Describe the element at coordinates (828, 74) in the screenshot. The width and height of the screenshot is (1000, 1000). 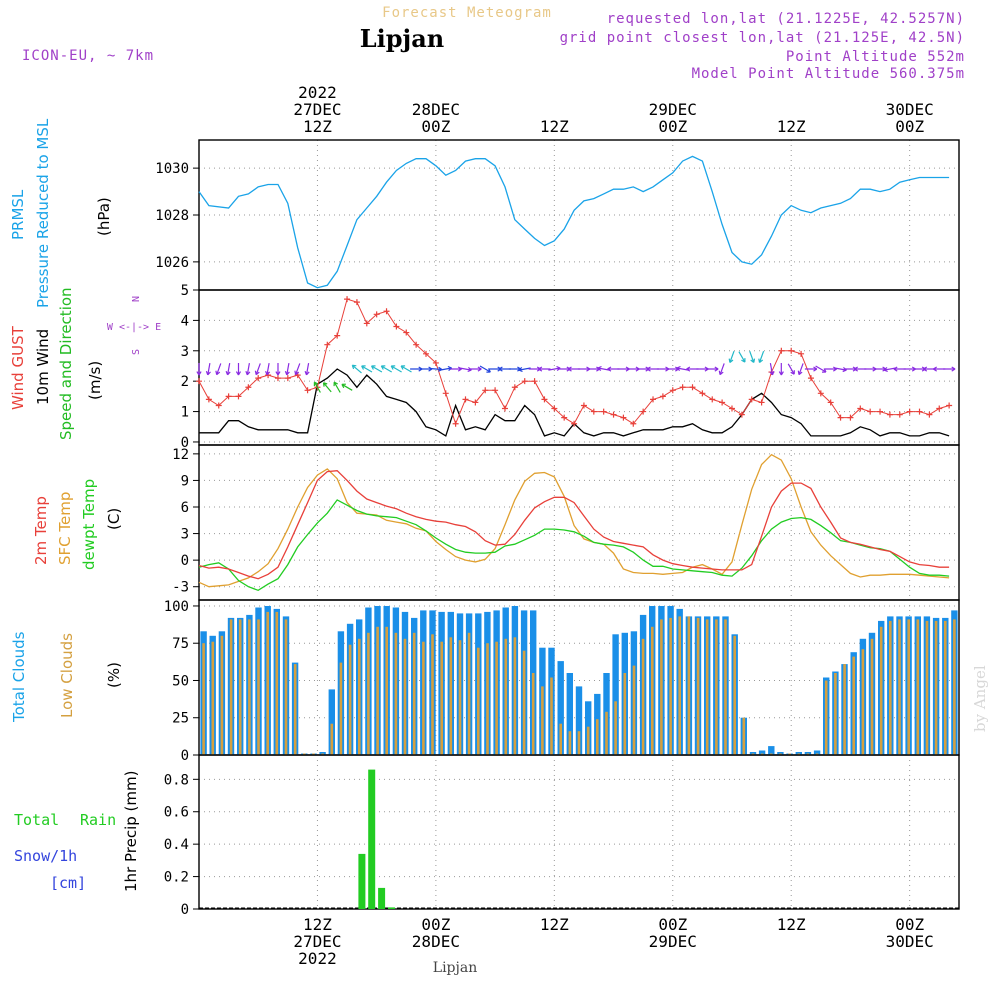
I see `model-point-altitude: Model Point Altitude 560.375m` at that location.